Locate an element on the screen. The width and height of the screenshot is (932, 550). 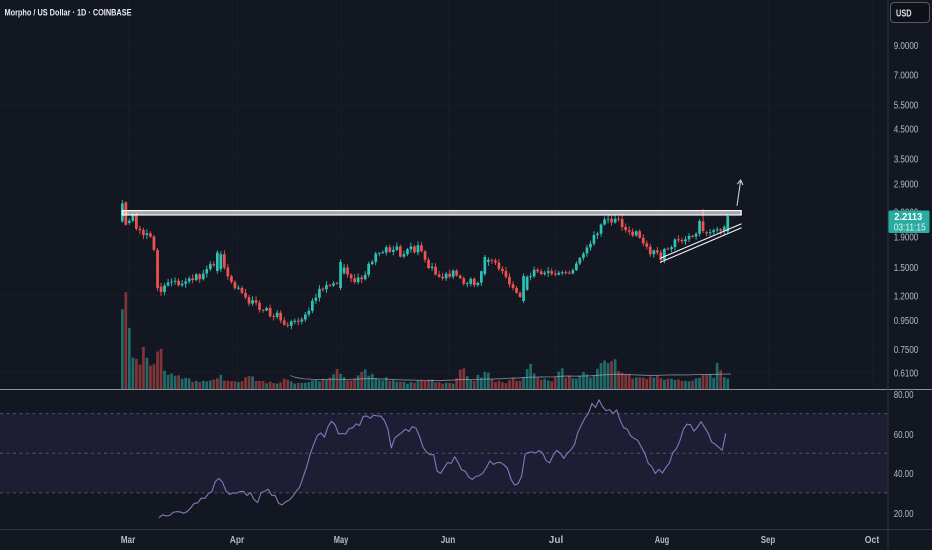
svg-text: 0.9500 is located at coordinates (906, 321).